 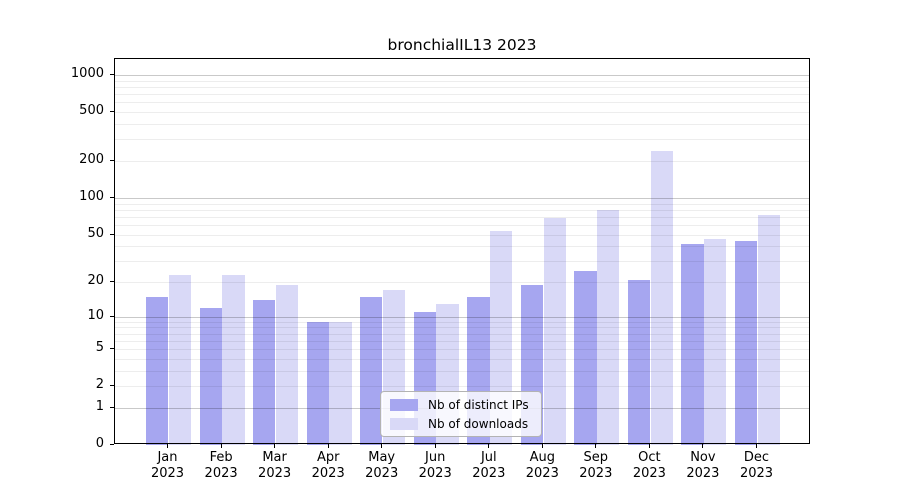 I want to click on x-tick-label-month: Sep, so click(x=596, y=457).